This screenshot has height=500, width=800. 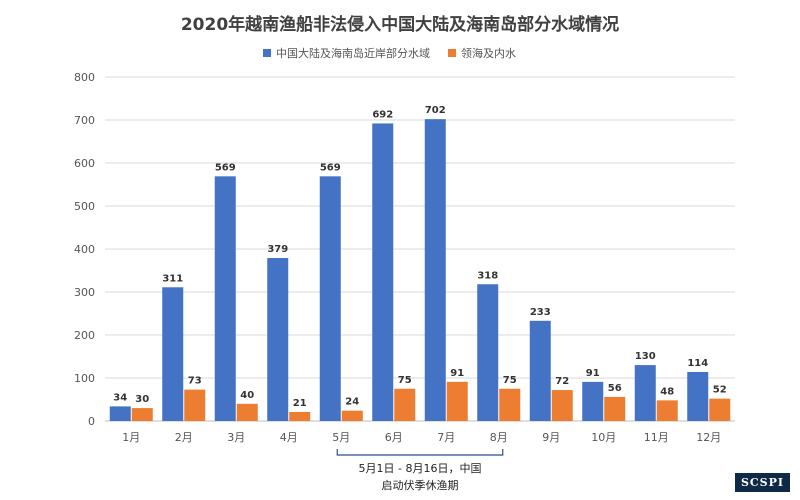 I want to click on x-tick-label: 7月, so click(x=446, y=437).